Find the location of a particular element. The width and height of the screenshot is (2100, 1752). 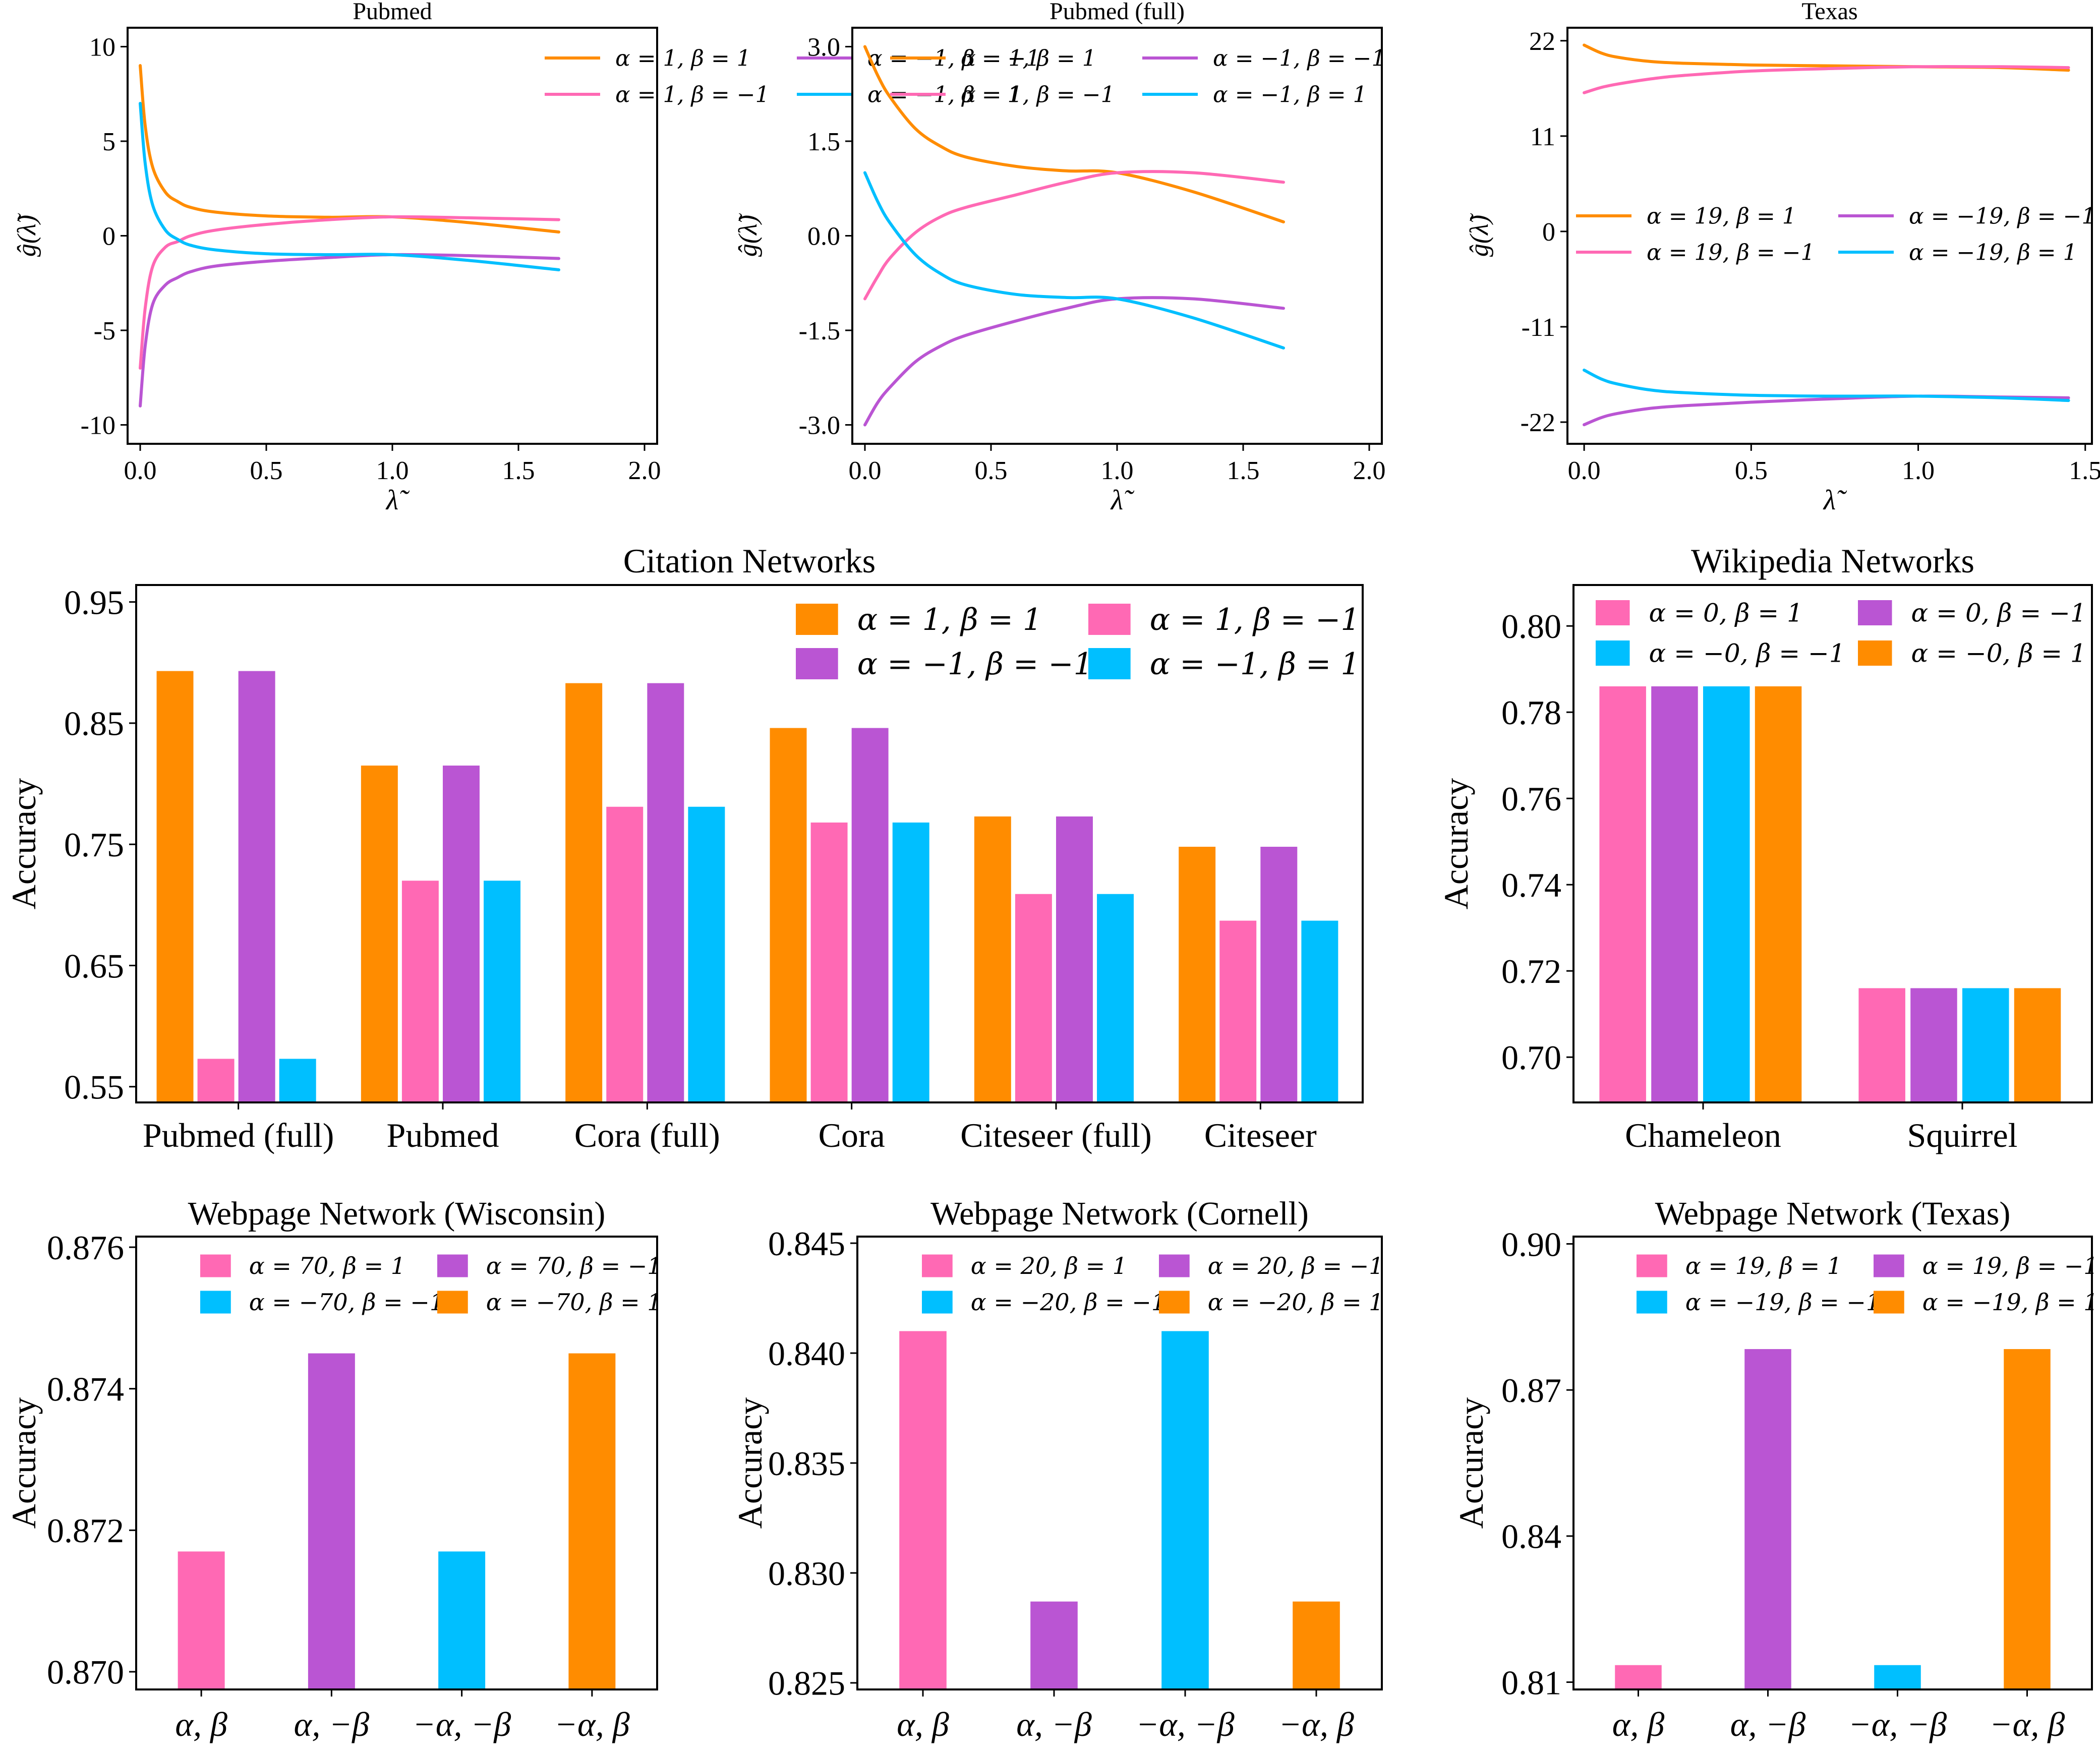

y-tick-label: 0 is located at coordinates (108, 236).